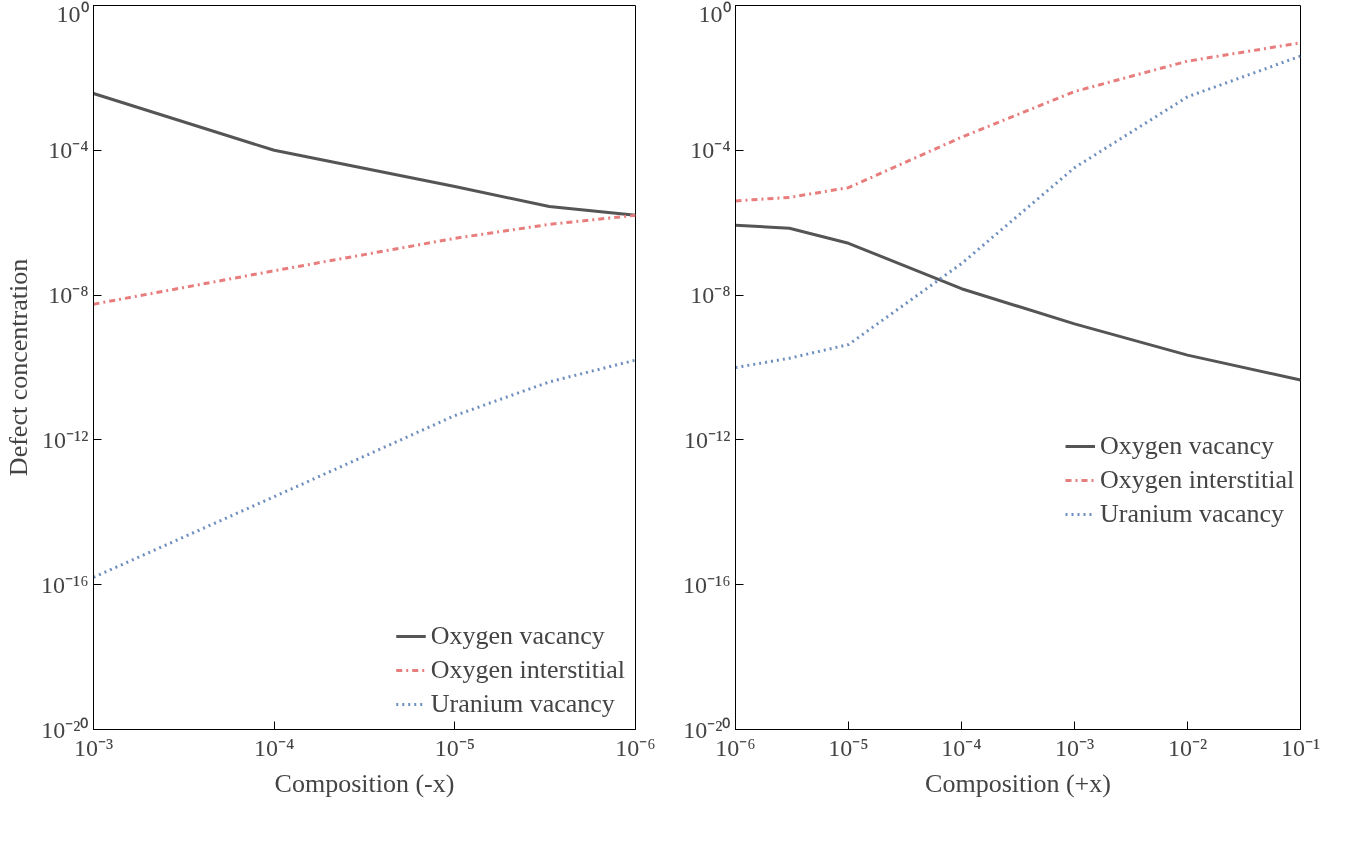 The height and width of the screenshot is (847, 1356). Describe the element at coordinates (1300, 747) in the screenshot. I see `x-tick-label: 10⁻¹` at that location.